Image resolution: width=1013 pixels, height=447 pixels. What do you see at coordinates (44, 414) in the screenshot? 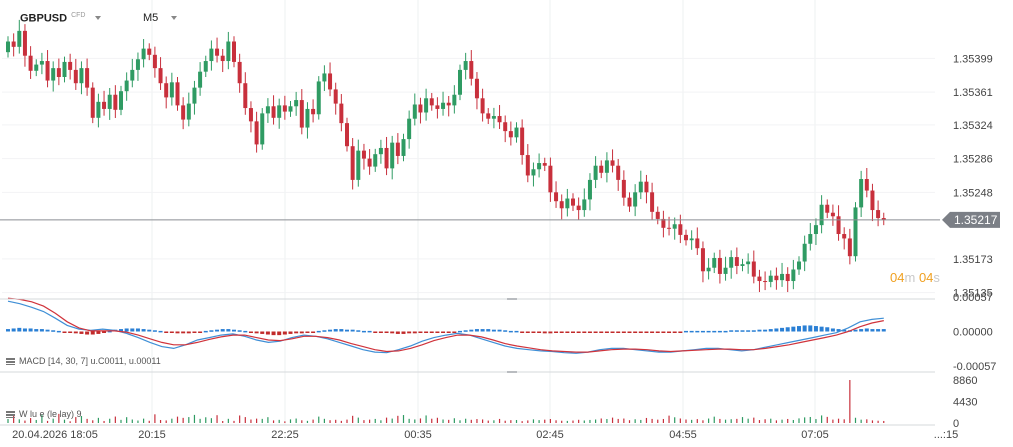
I see `volume-indicator-label: W lu e (le lay) 9` at bounding box center [44, 414].